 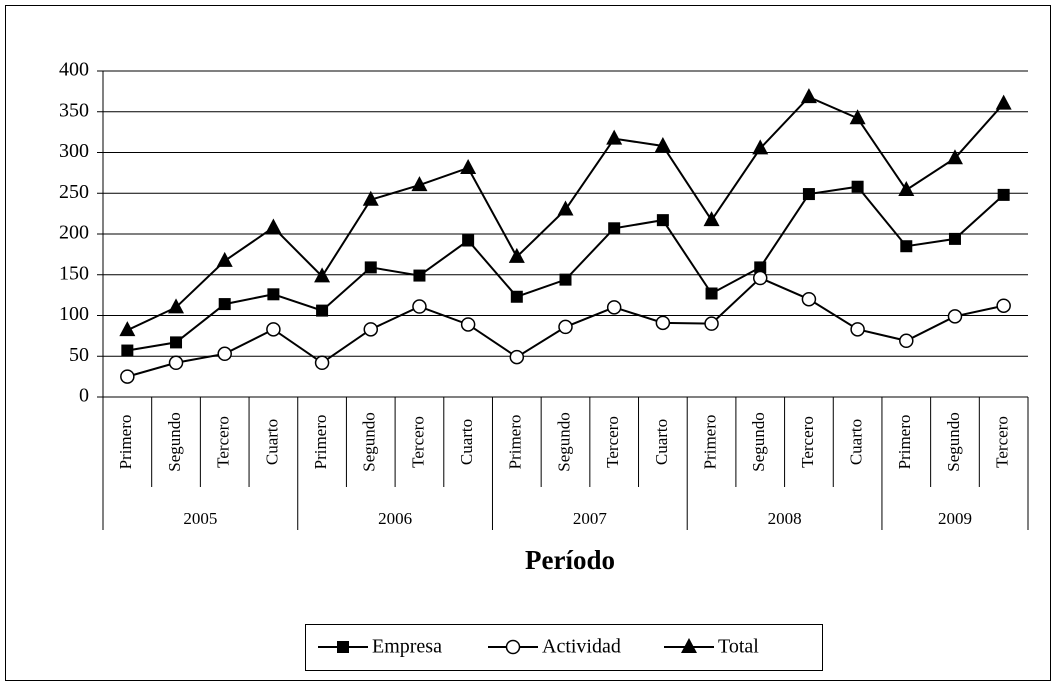 I want to click on y-tick-label: 100, so click(x=74, y=314).